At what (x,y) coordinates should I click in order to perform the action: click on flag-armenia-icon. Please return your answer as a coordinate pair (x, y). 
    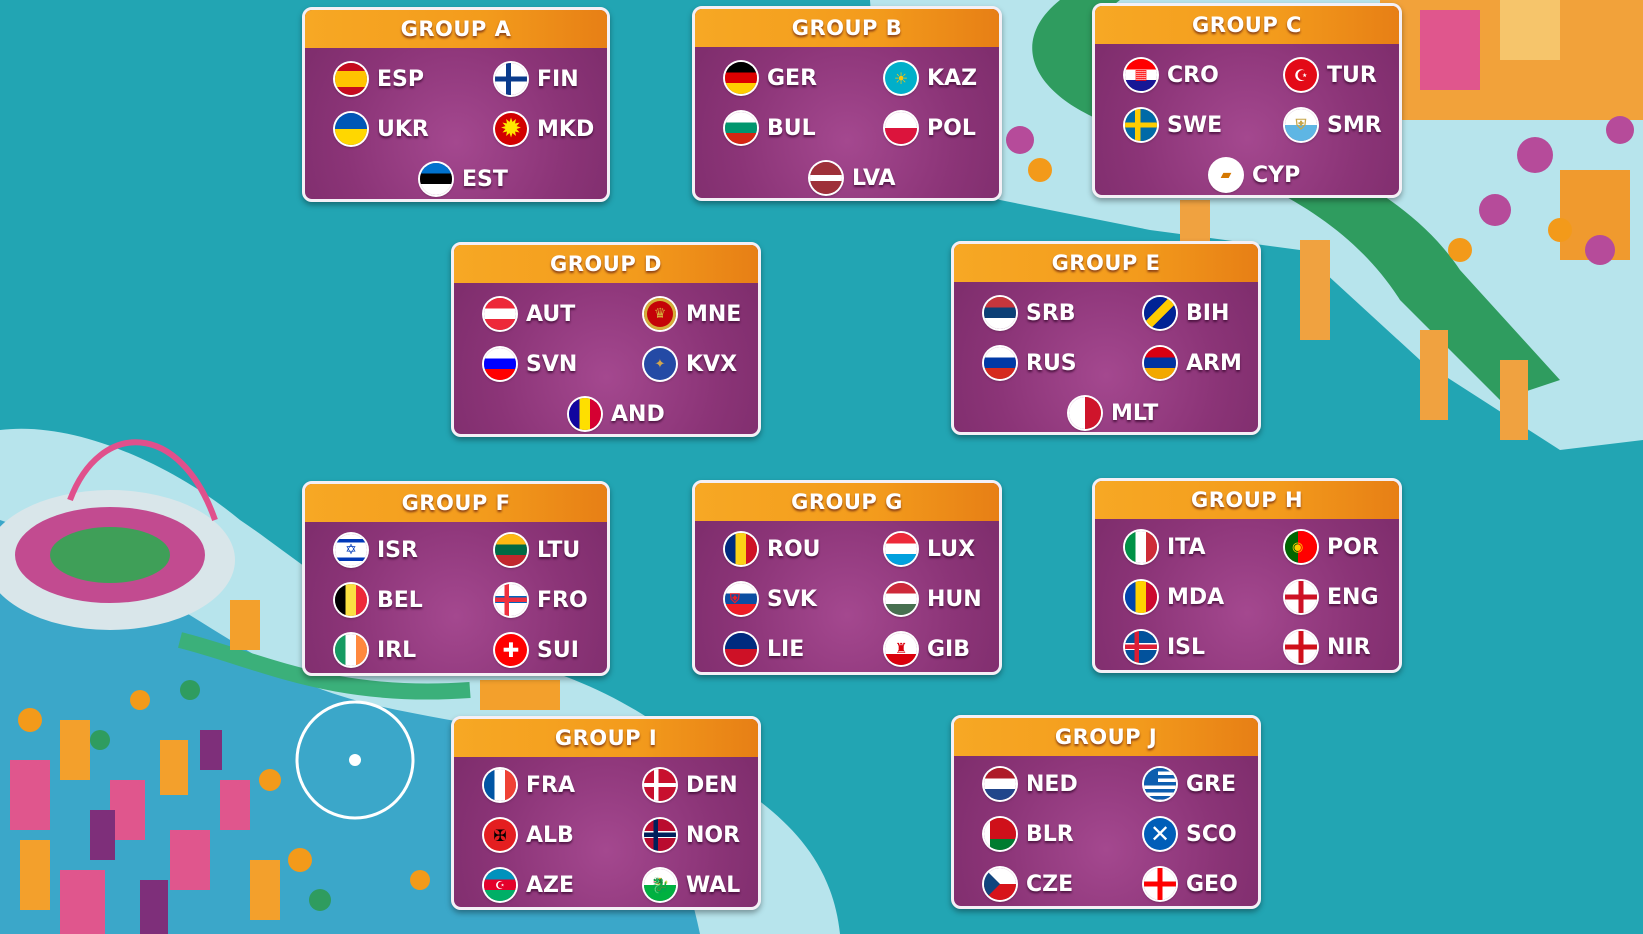
    Looking at the image, I should click on (1160, 363).